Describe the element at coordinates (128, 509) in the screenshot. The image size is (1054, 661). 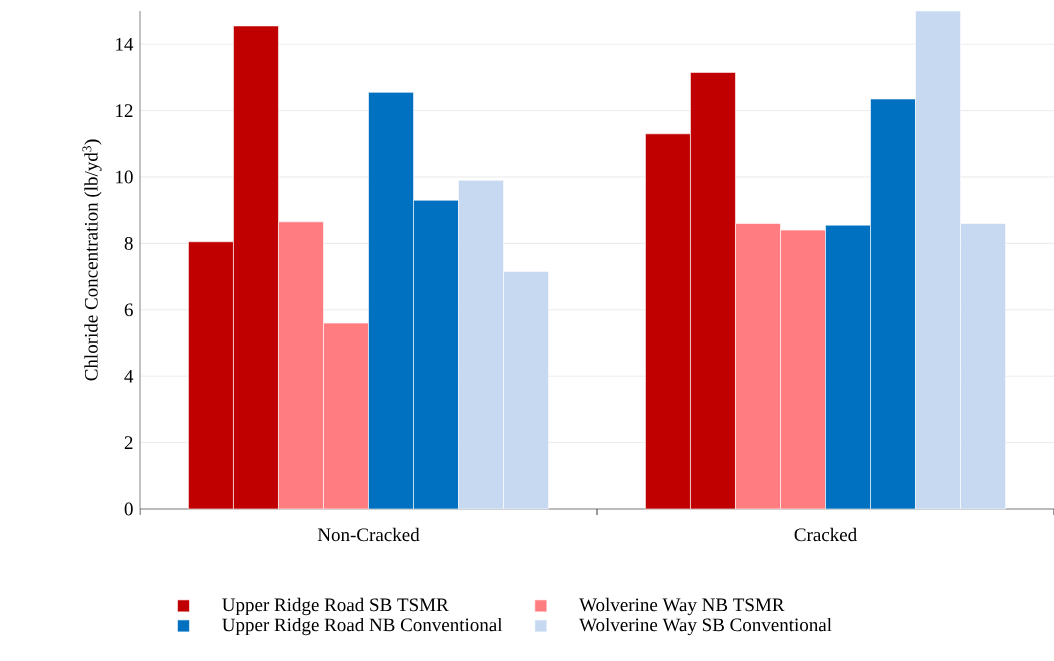
I see `y-tick-label: 0` at that location.